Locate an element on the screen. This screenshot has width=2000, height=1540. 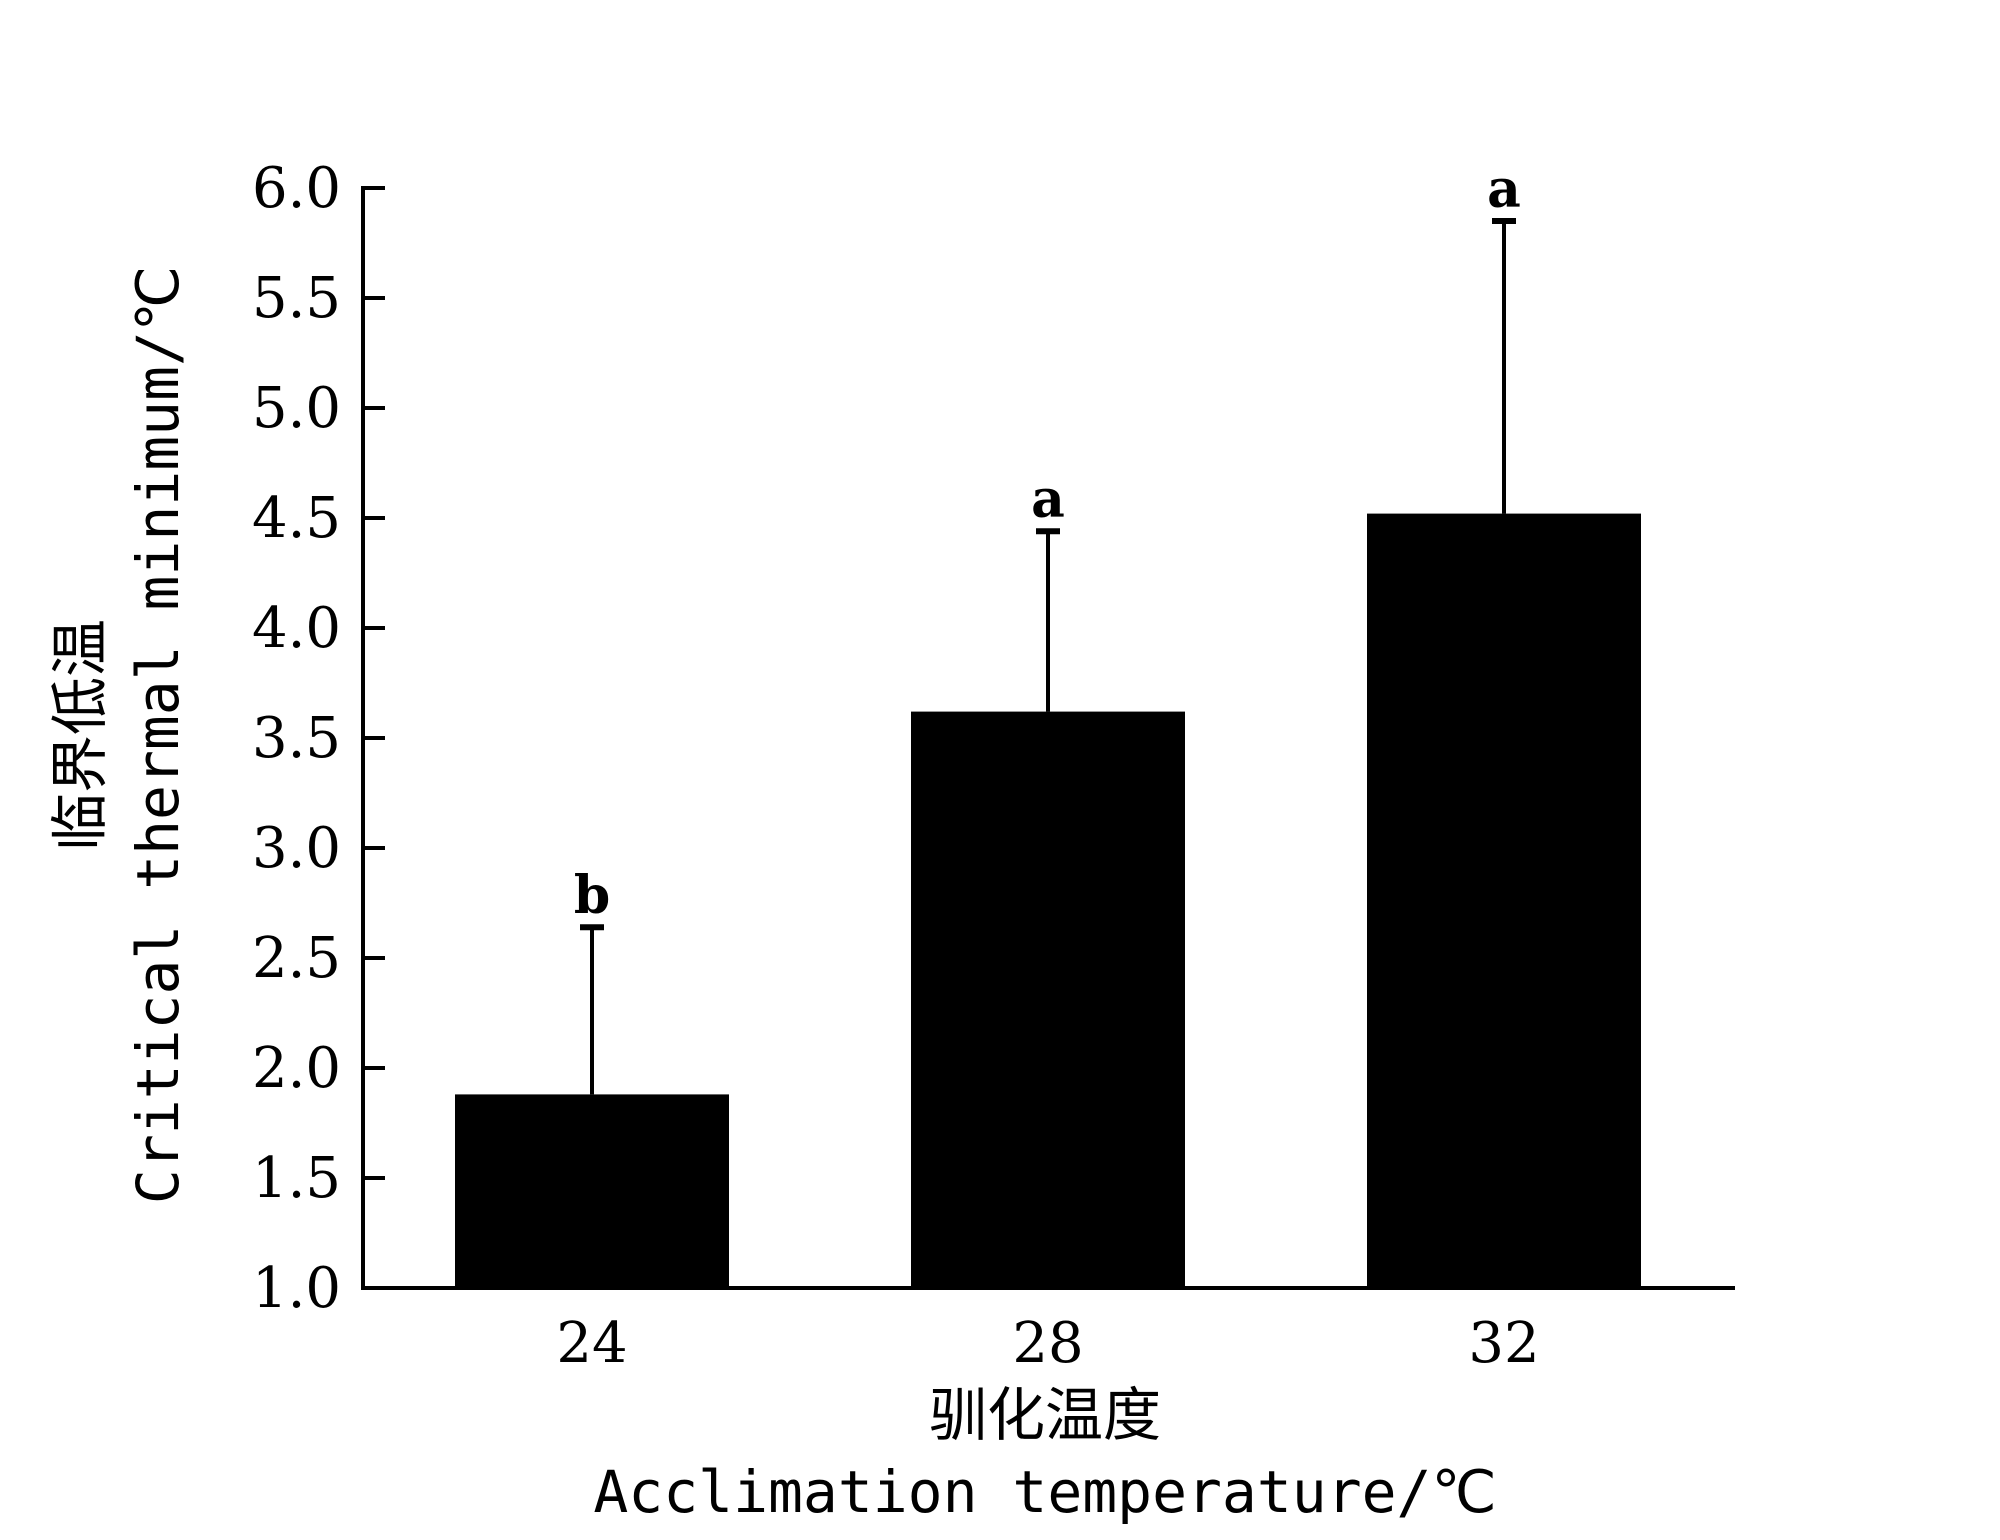
y-tick-label: 3.0 is located at coordinates (296, 848).